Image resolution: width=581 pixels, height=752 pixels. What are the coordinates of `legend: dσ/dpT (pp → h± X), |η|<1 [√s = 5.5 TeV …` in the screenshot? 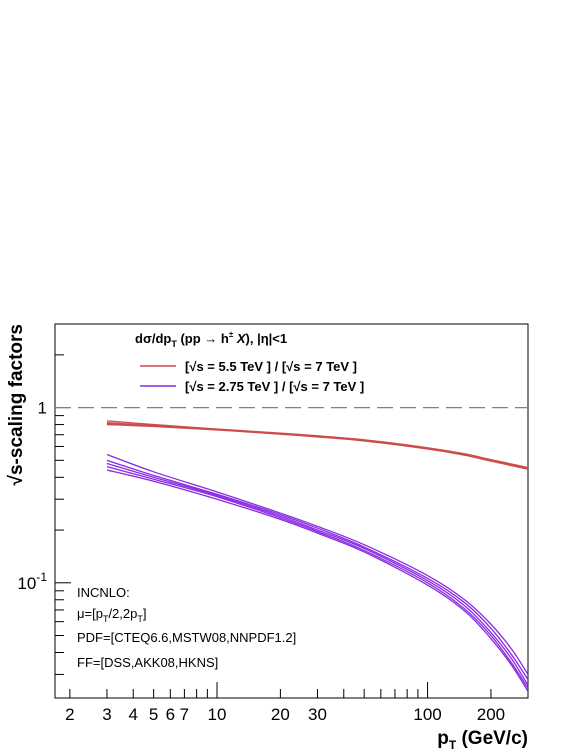 It's located at (249, 362).